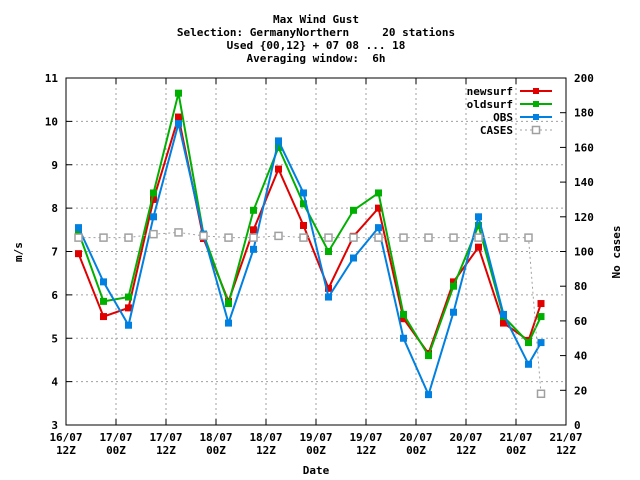 The width and height of the screenshot is (640, 480). What do you see at coordinates (52, 78) in the screenshot?
I see `y-tick-label: 11` at bounding box center [52, 78].